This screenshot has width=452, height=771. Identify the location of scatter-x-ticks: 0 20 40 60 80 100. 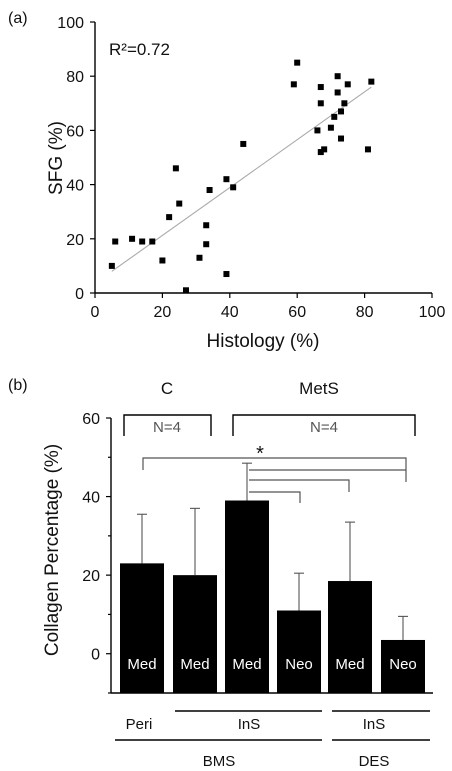
(268, 307).